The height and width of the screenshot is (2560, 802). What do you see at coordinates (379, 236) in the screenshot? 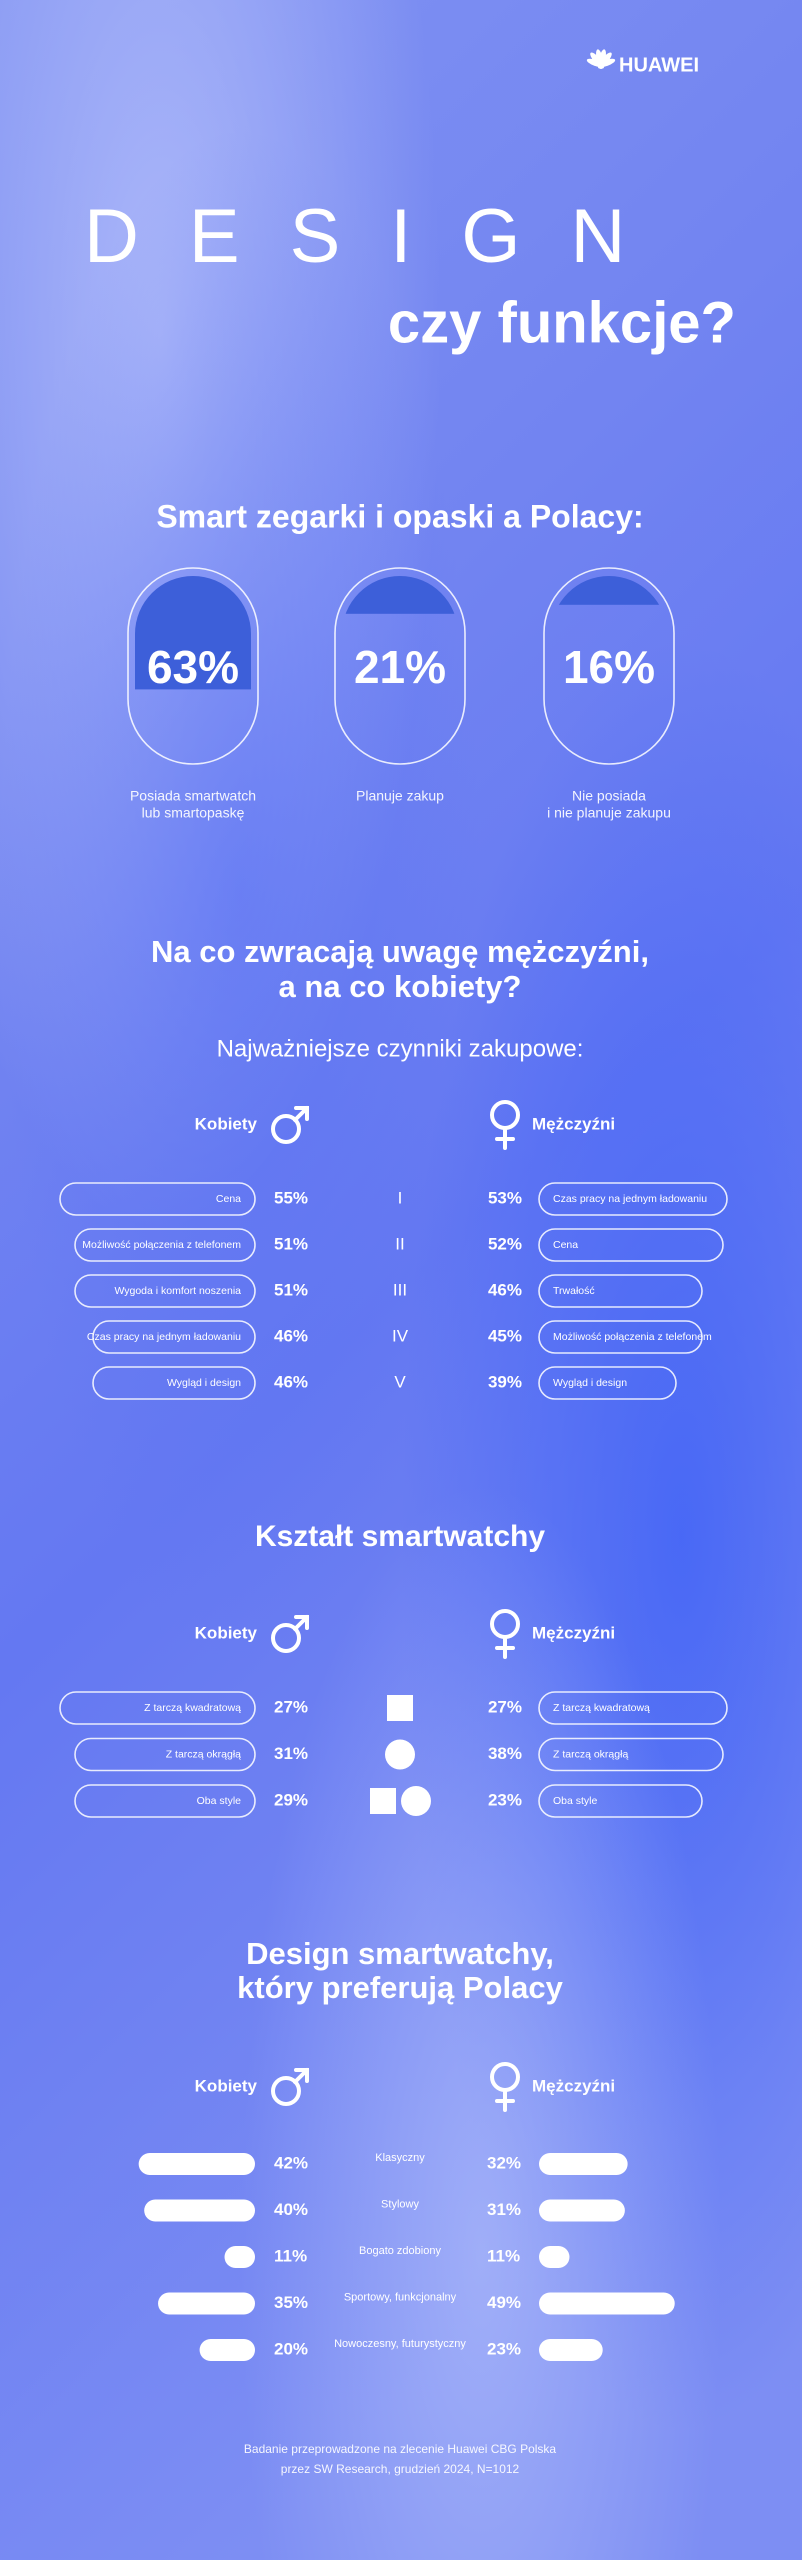
I see `title: DESIGN` at bounding box center [379, 236].